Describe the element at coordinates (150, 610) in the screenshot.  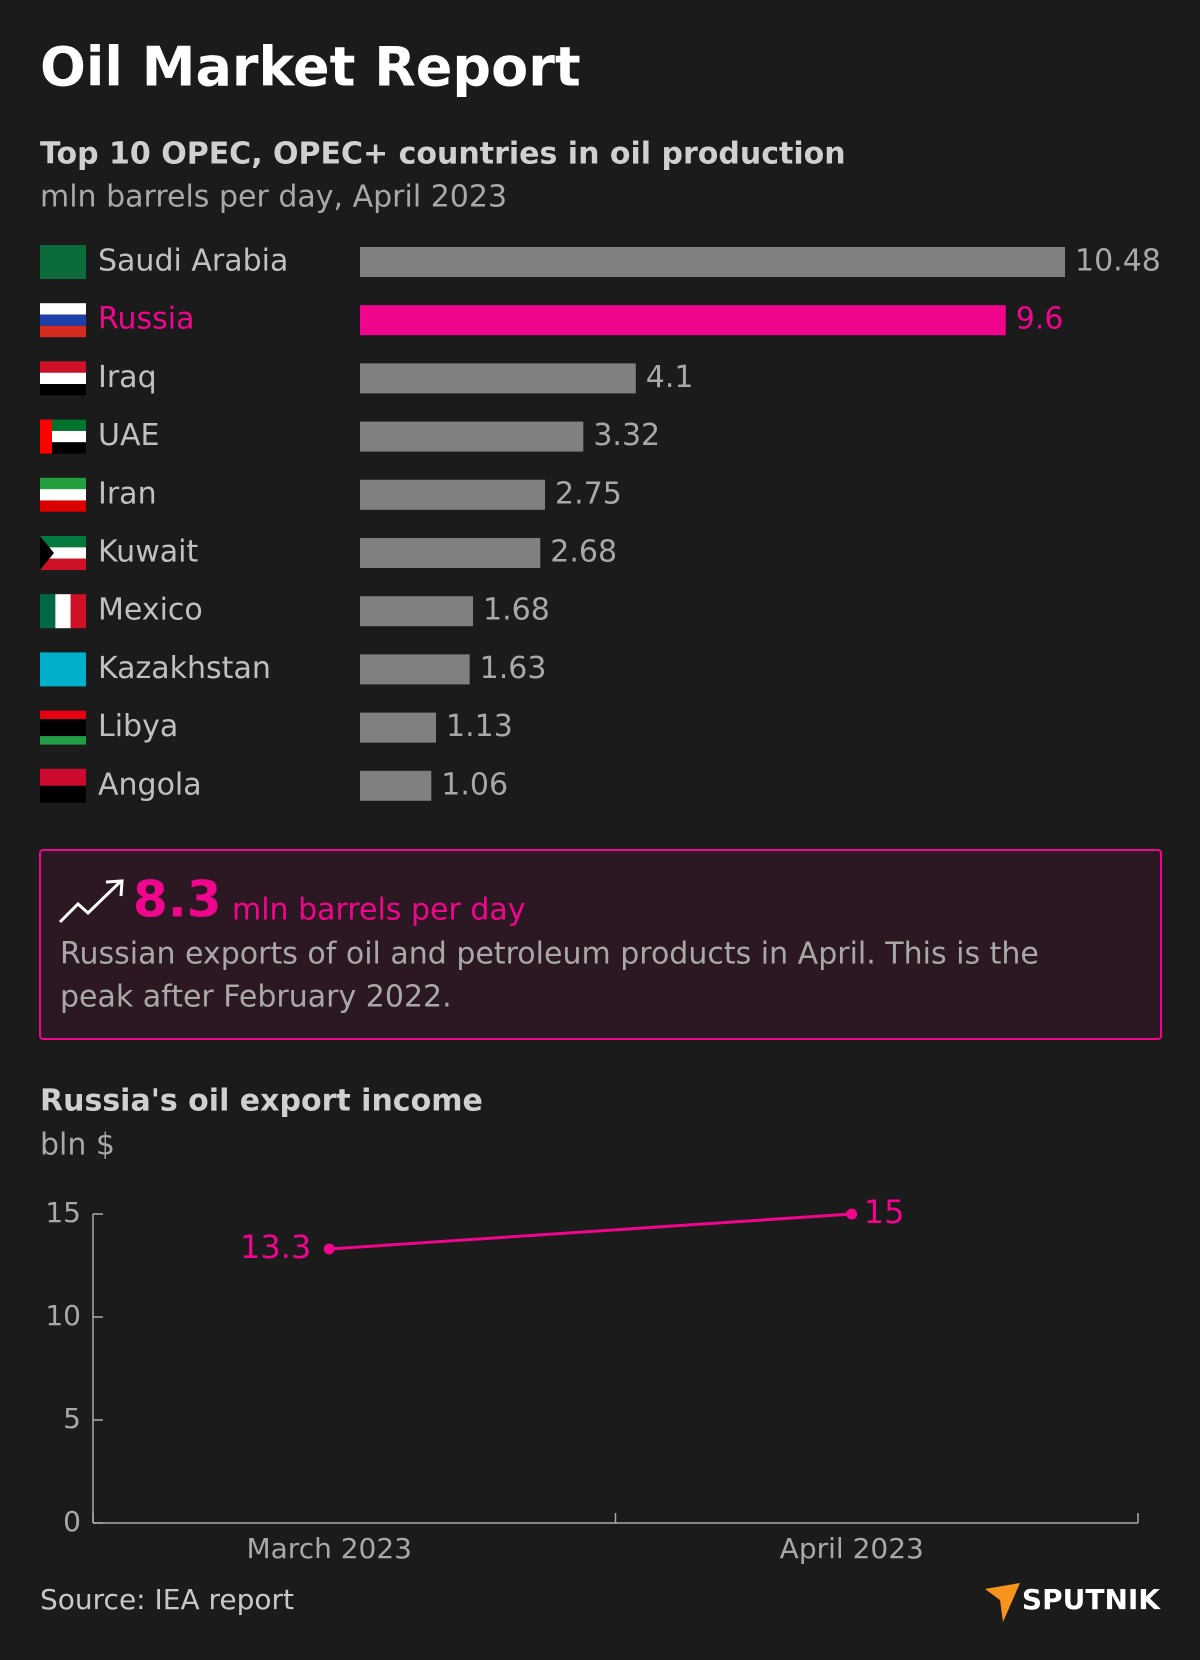
I see `category-label: Mexico` at that location.